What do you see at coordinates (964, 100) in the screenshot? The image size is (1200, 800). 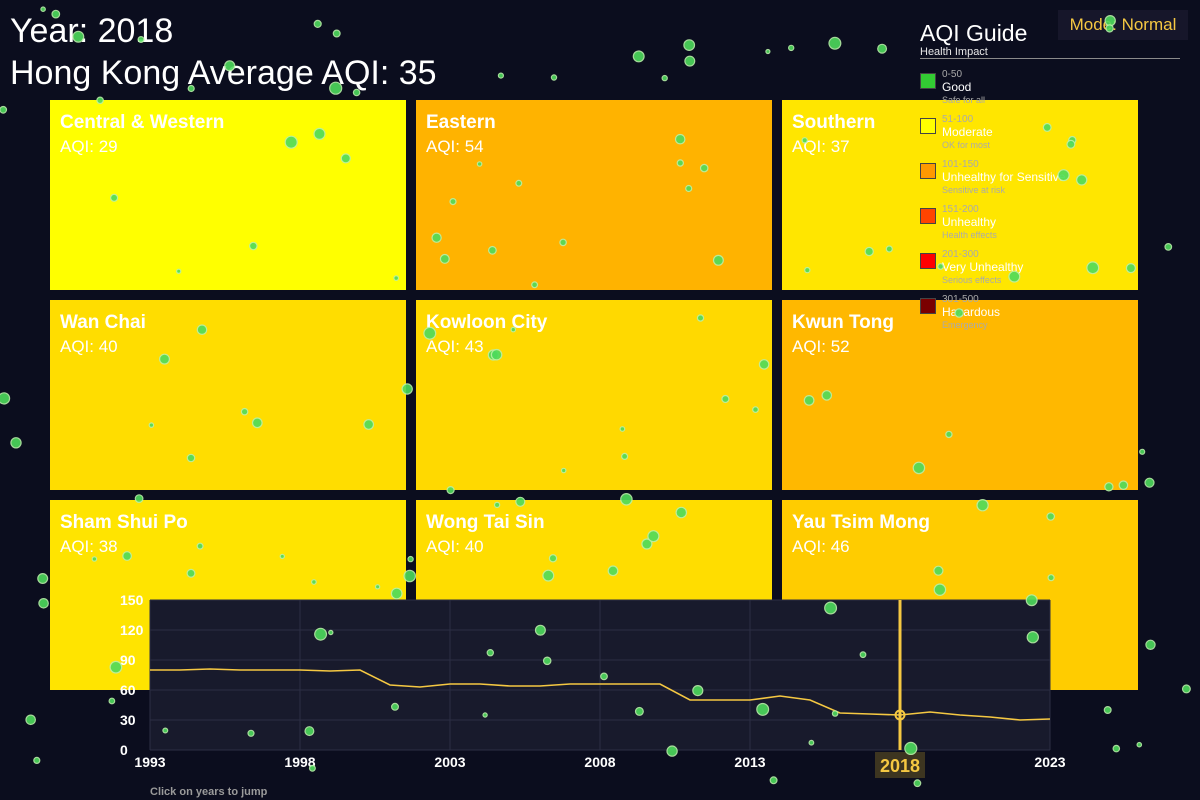 I see `legend-description: Safe for all` at bounding box center [964, 100].